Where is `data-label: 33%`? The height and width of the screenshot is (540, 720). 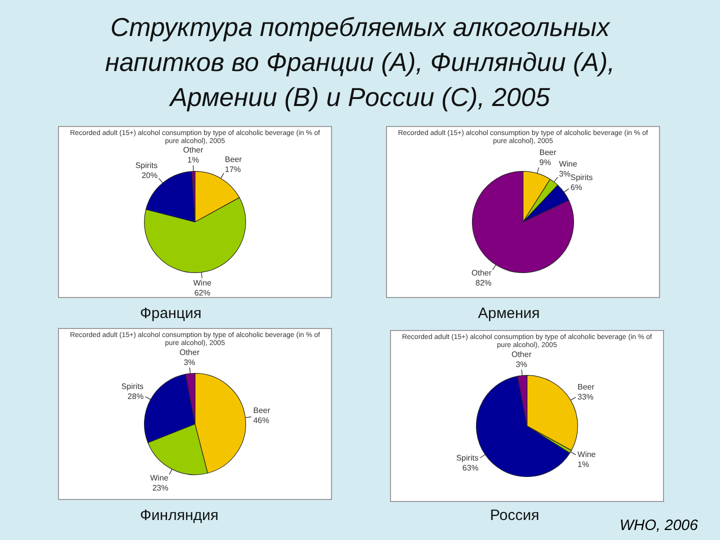
data-label: 33% is located at coordinates (586, 397).